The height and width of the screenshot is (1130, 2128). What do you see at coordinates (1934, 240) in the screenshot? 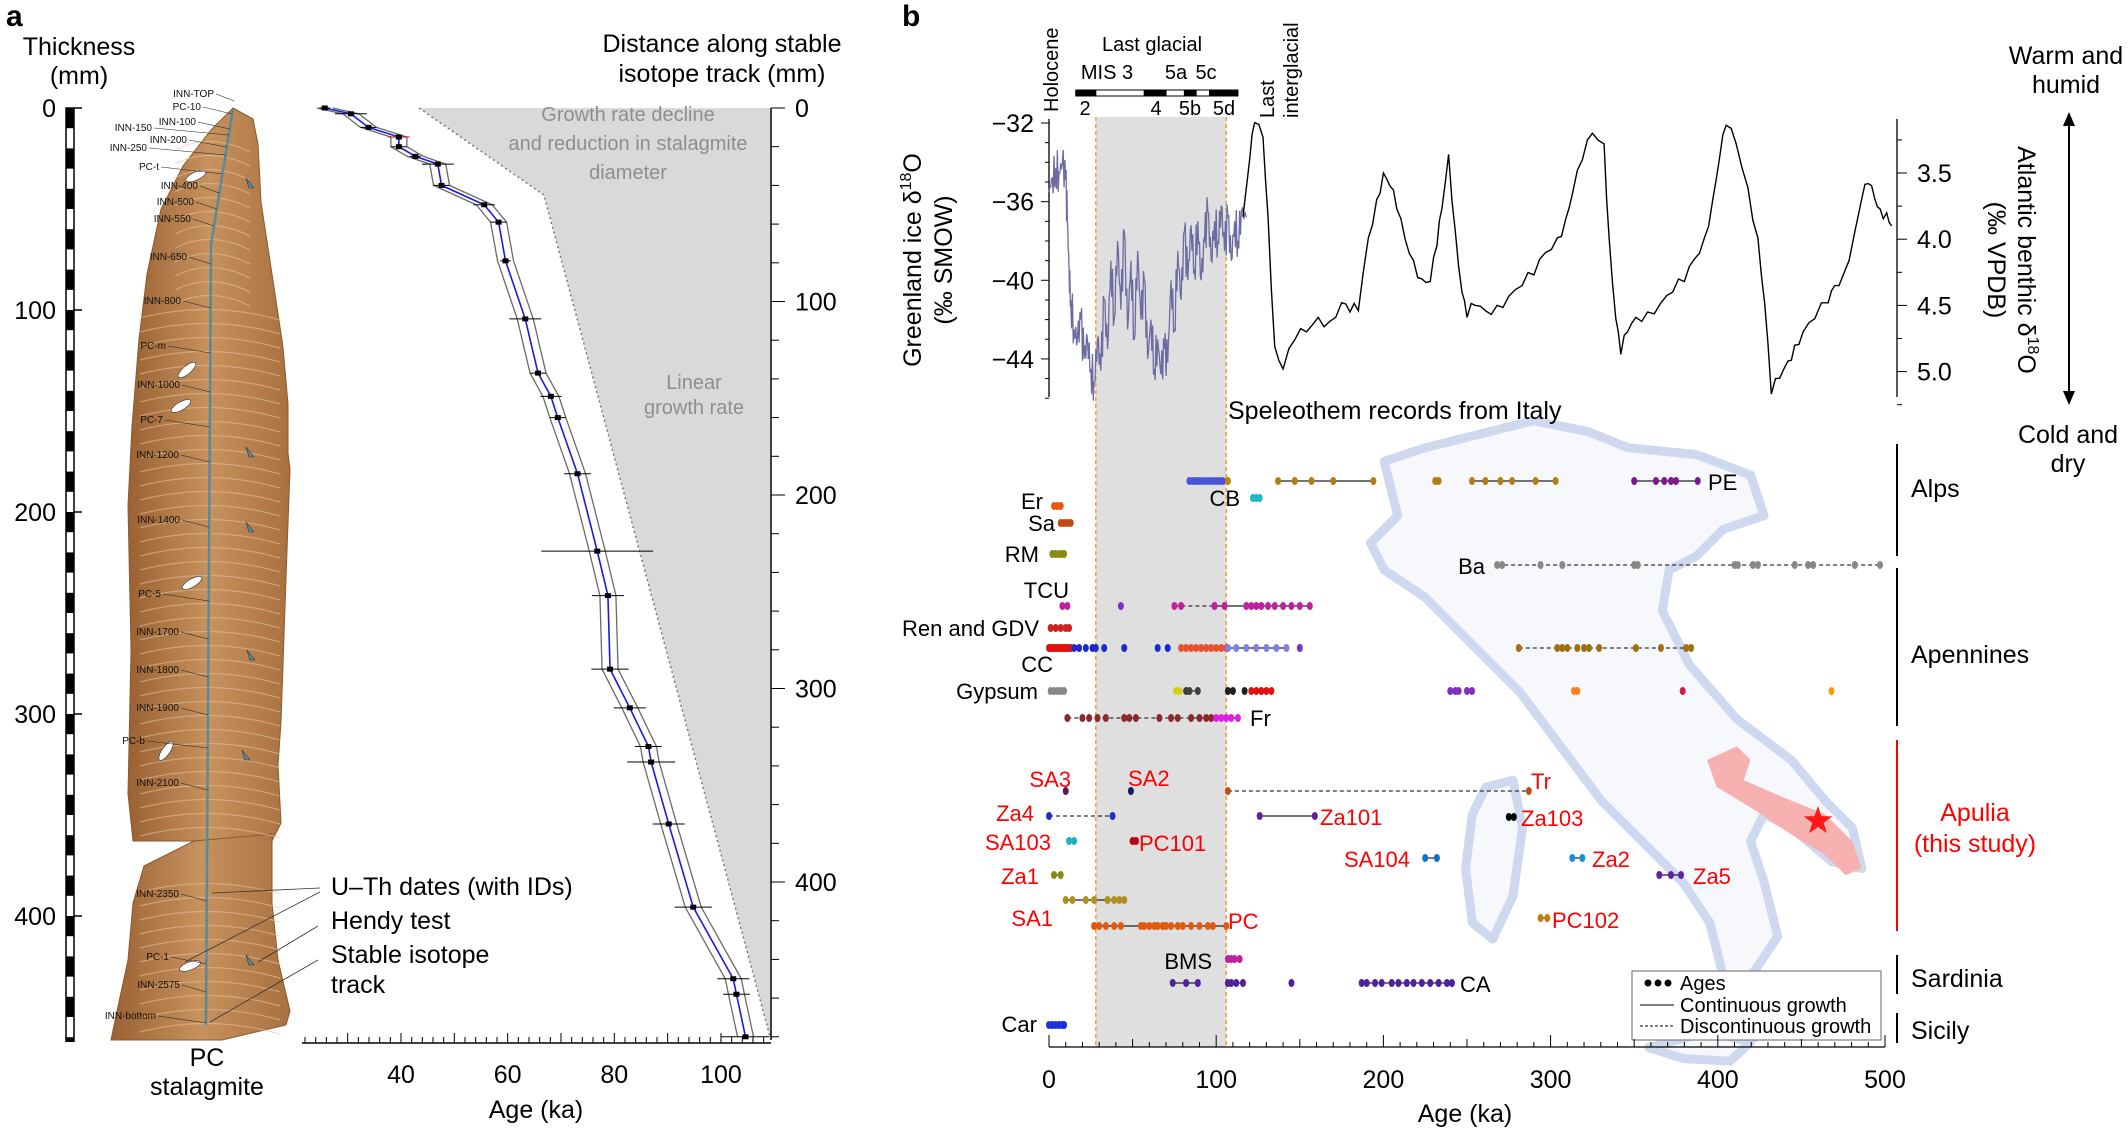
I see `benthic-tick-label: 4.0` at bounding box center [1934, 240].